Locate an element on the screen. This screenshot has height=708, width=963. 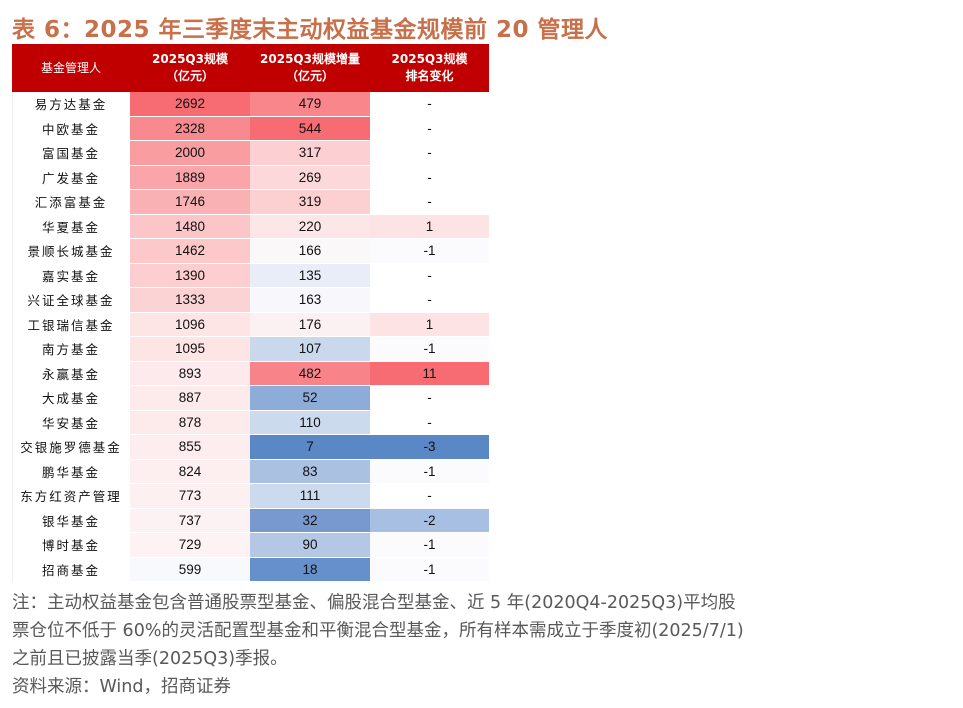
table-left-border is located at coordinates (12, 337).